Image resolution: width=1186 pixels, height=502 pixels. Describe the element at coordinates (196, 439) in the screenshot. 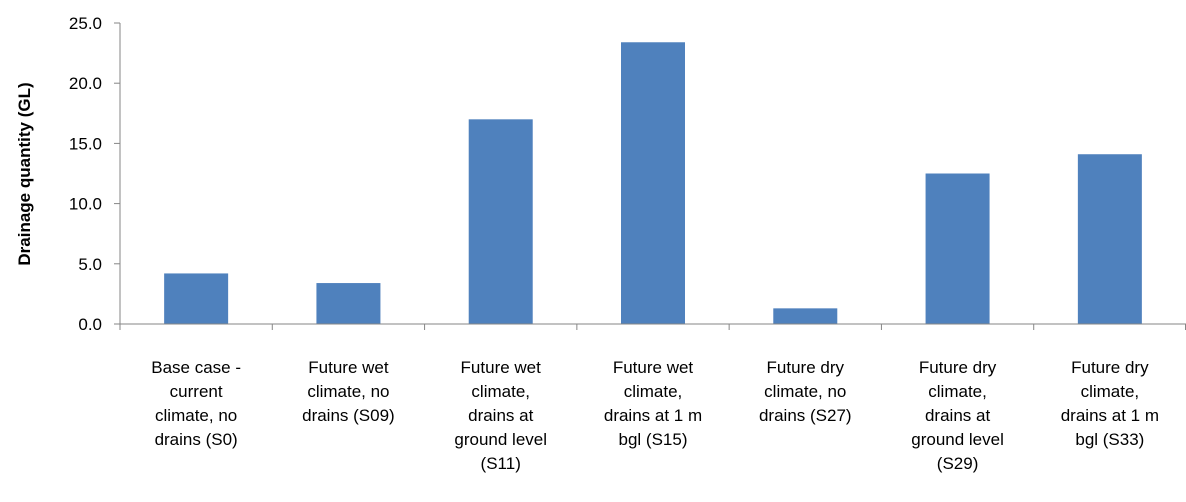

I see `x-category-label-line: drains (S0)` at that location.